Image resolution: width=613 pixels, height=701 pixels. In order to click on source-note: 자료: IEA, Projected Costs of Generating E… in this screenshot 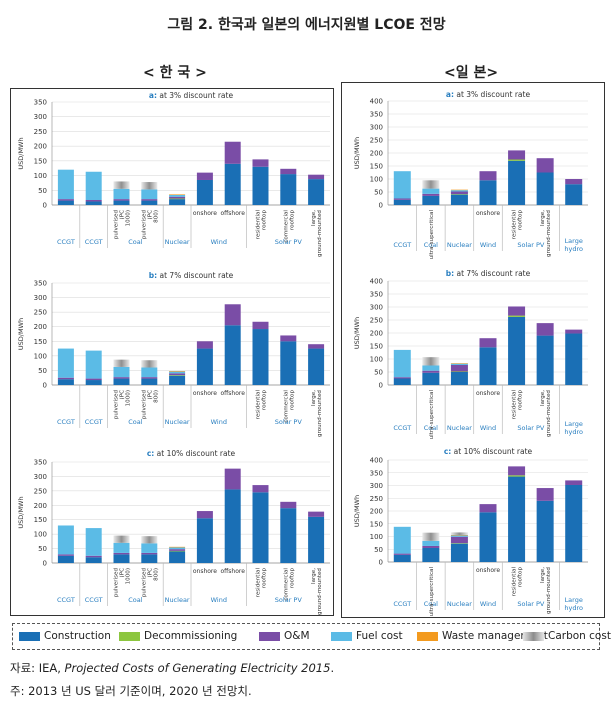, I will do `click(172, 668)`.